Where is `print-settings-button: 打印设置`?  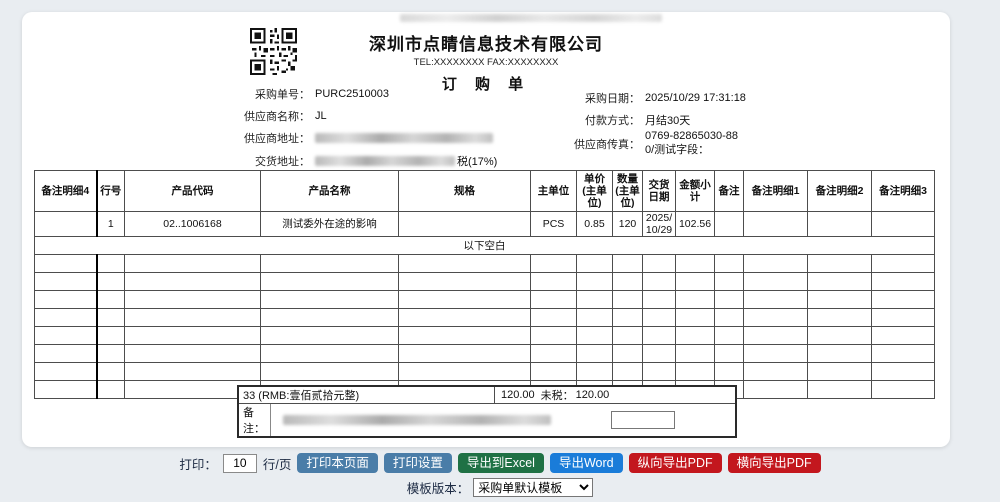 print-settings-button: 打印设置 is located at coordinates (417, 463).